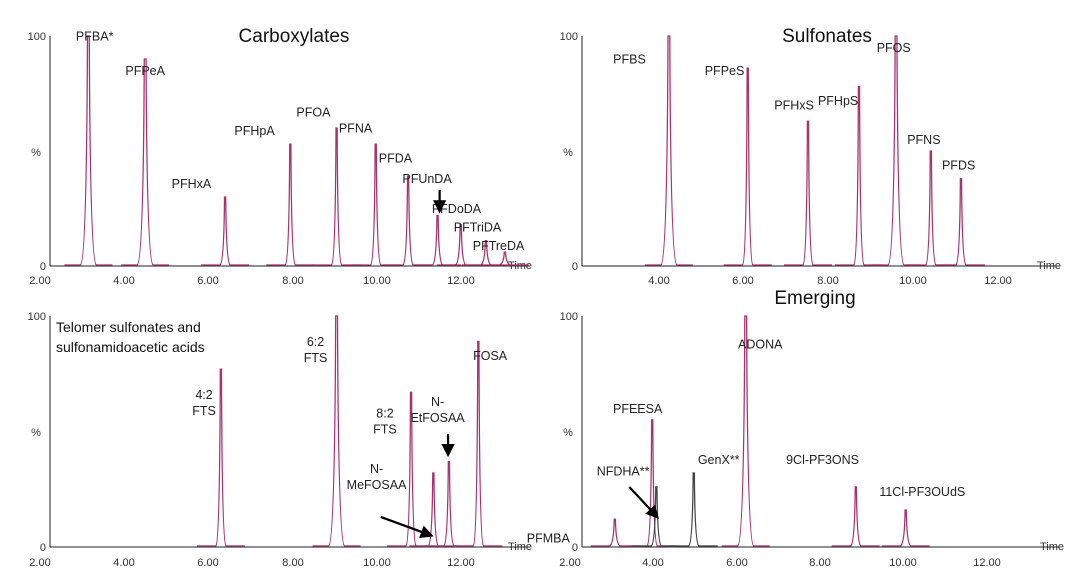  I want to click on panel-title-line-2: sulfonamidoacetic acids, so click(130, 347).